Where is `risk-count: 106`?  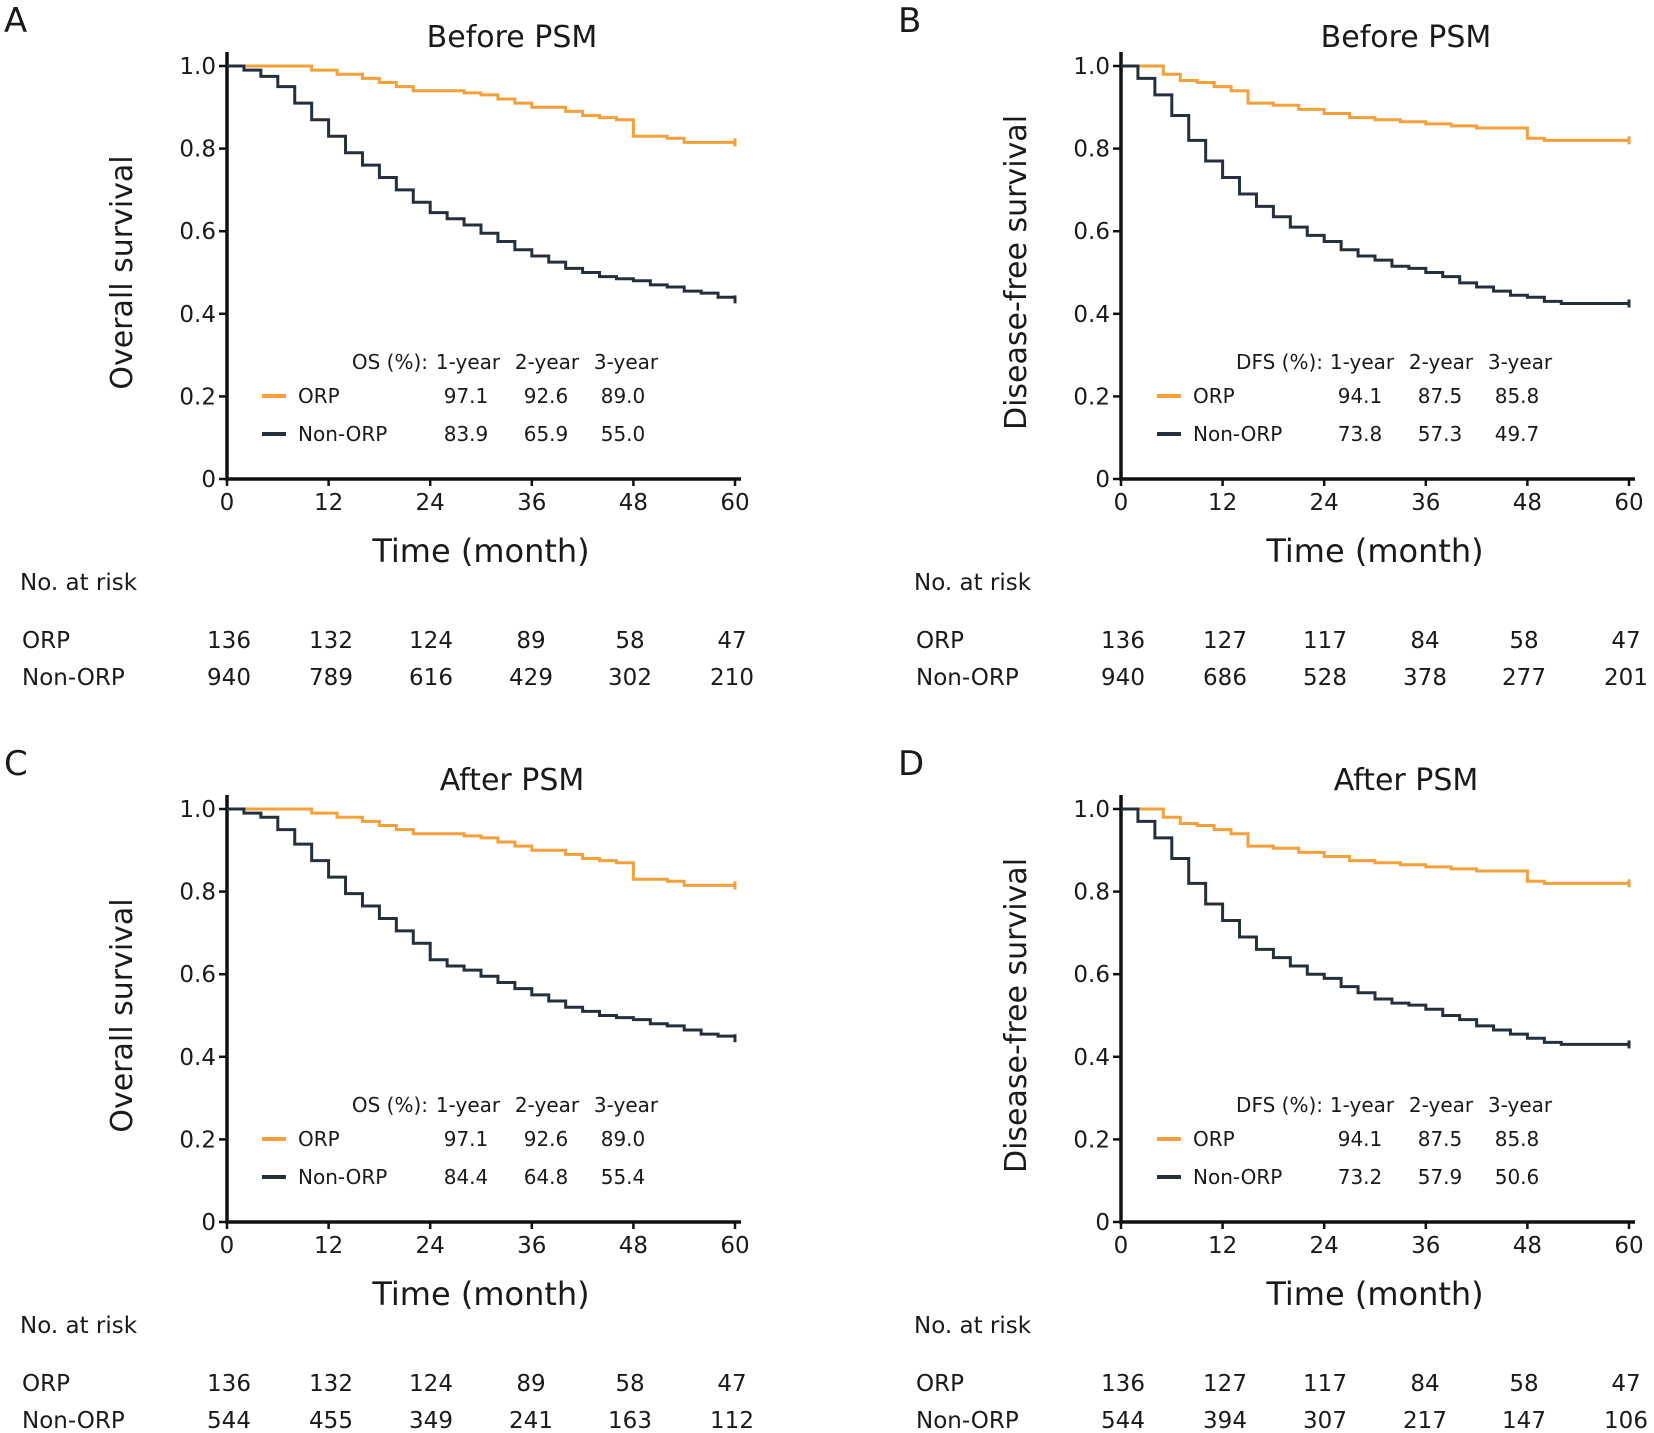 risk-count: 106 is located at coordinates (1626, 1420).